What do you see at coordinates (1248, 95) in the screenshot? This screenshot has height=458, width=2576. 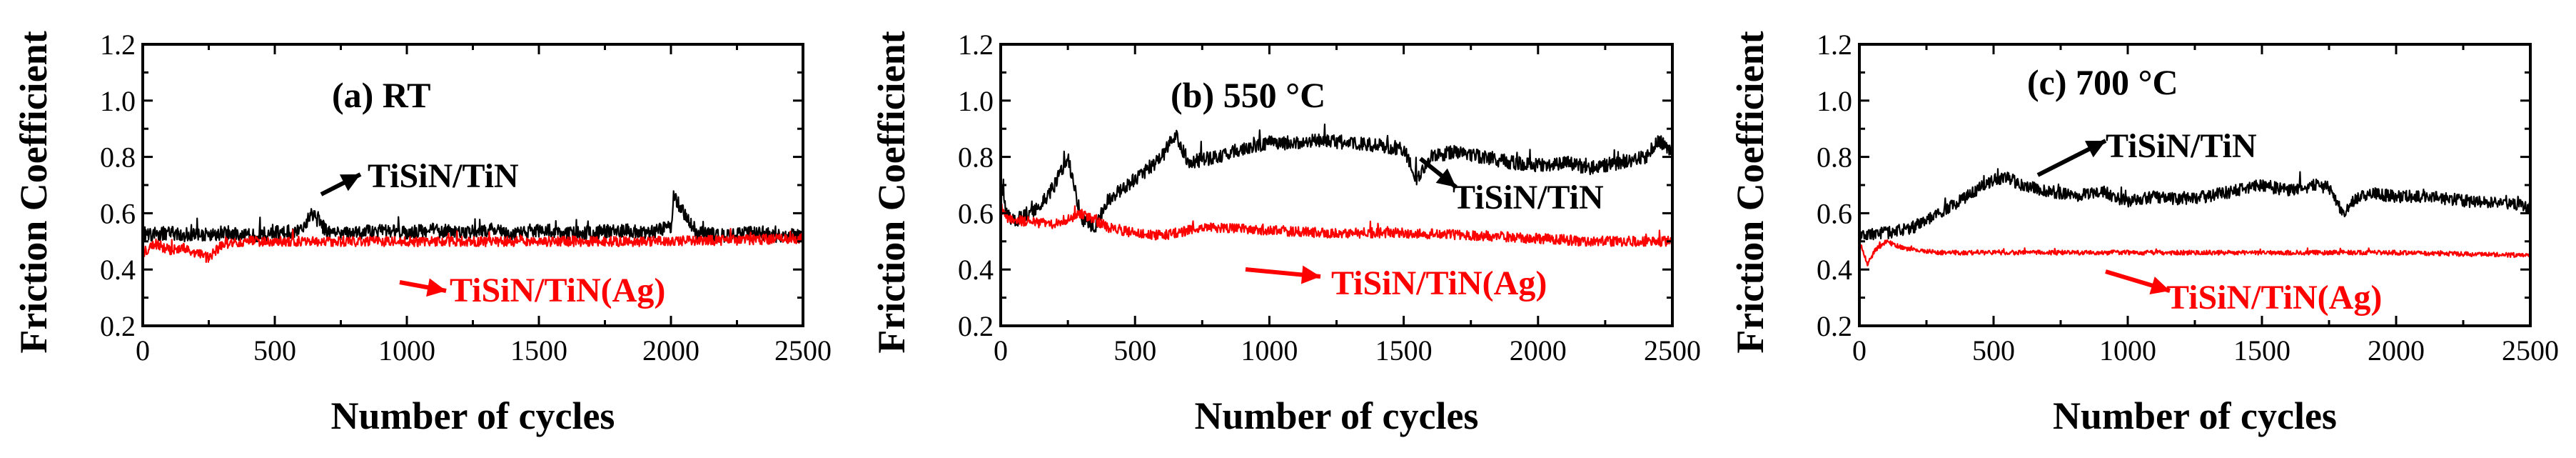 I see `panel-title: (b) 550 °C` at bounding box center [1248, 95].